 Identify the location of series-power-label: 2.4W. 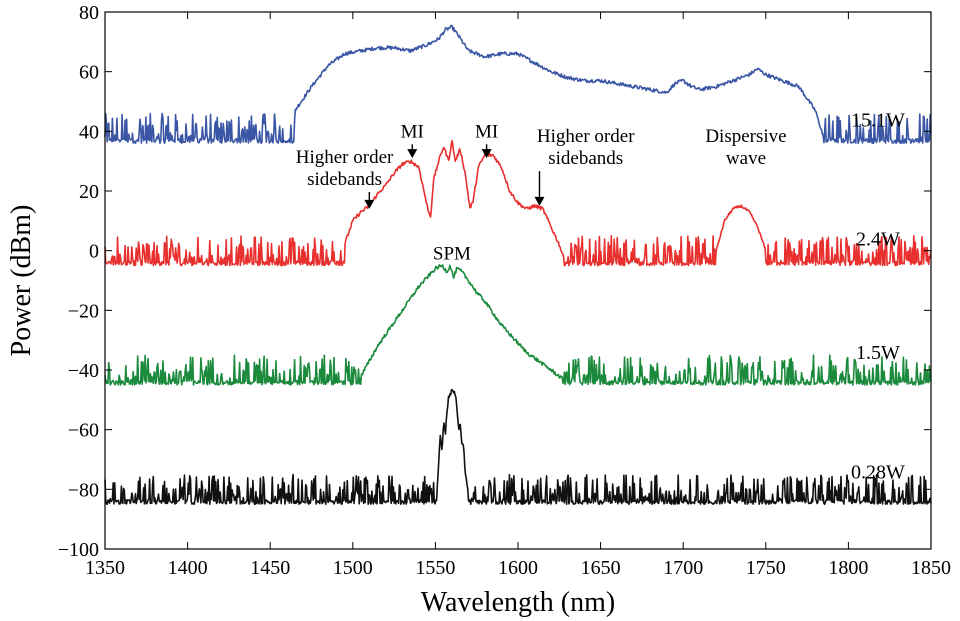
(878, 240).